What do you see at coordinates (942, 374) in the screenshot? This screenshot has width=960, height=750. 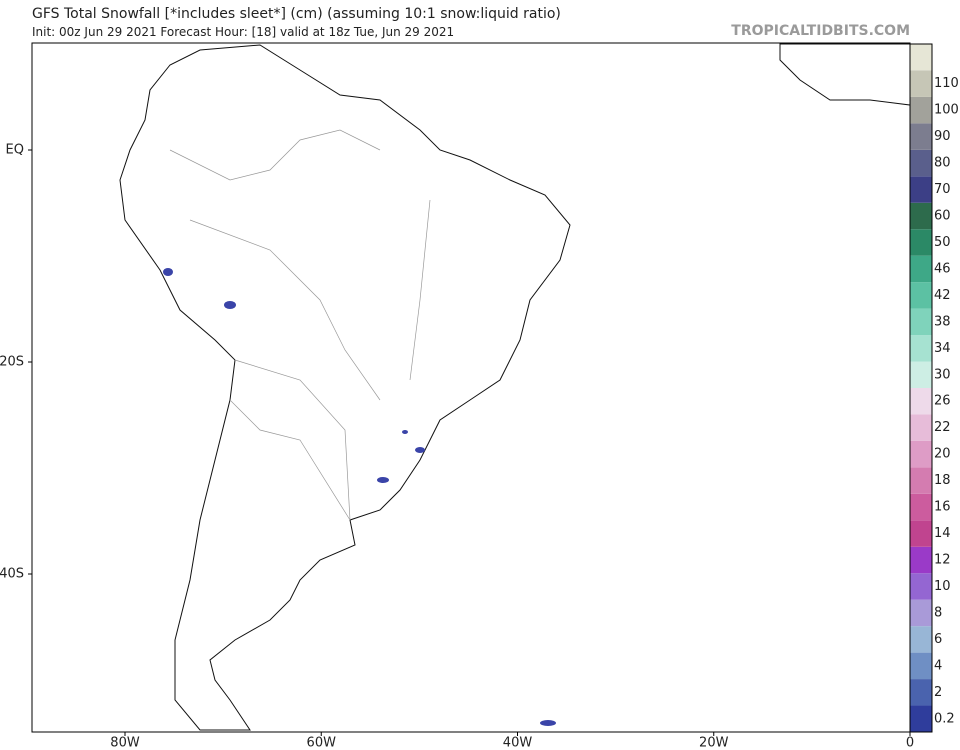 I see `colorbar-label: 30` at bounding box center [942, 374].